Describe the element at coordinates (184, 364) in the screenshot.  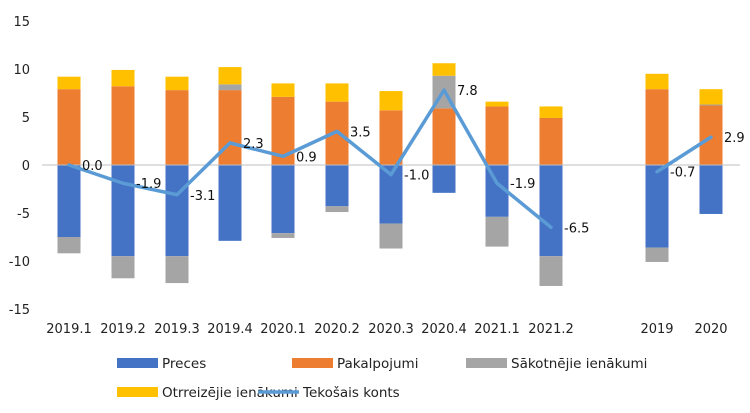
I see `legend-label: Preces` at that location.